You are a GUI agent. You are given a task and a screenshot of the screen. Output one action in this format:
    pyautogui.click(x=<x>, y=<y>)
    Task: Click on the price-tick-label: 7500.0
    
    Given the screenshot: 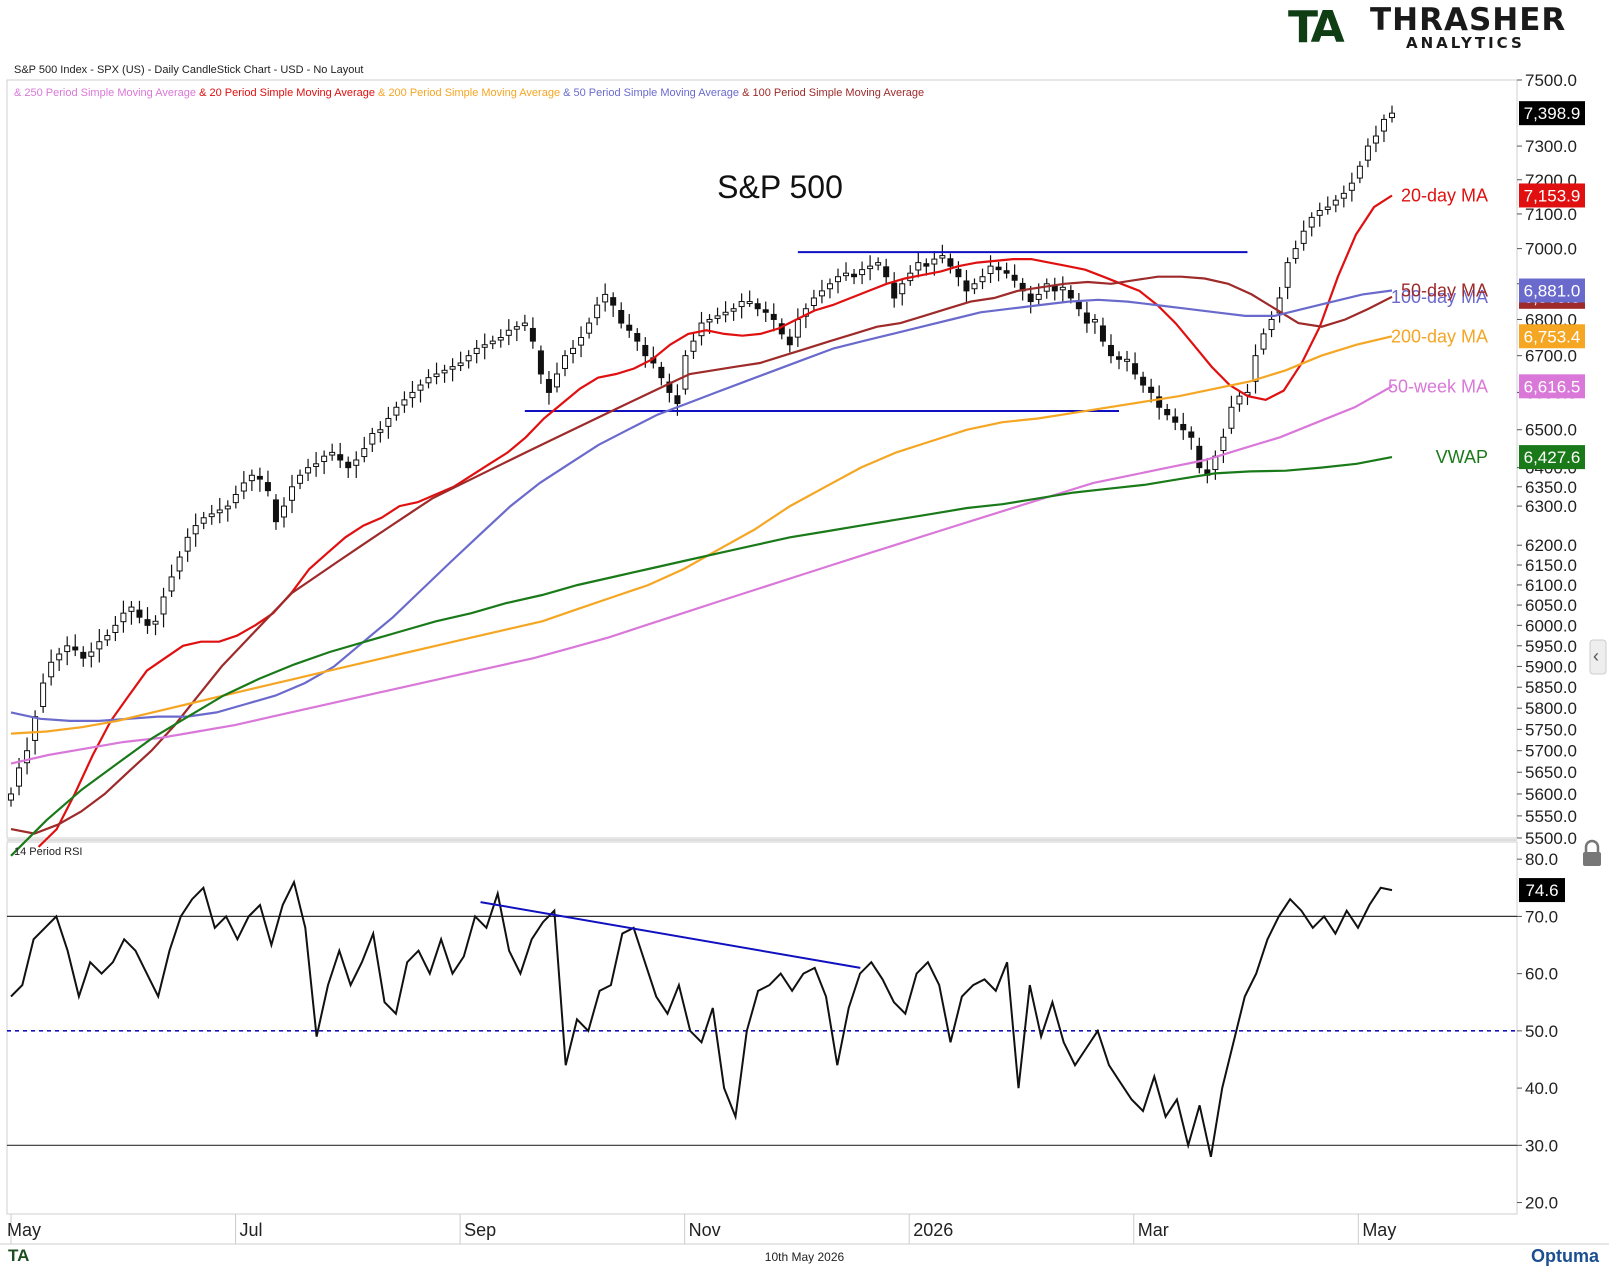 What is the action you would take?
    pyautogui.click(x=1551, y=80)
    